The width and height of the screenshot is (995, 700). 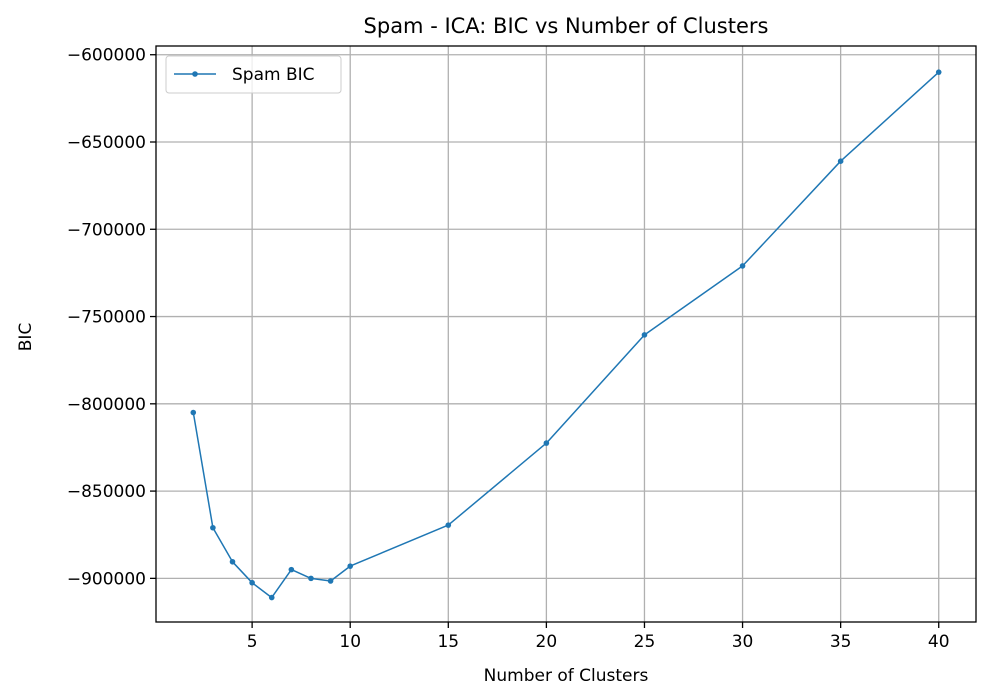 I want to click on x-tick-label: 40, so click(x=939, y=642).